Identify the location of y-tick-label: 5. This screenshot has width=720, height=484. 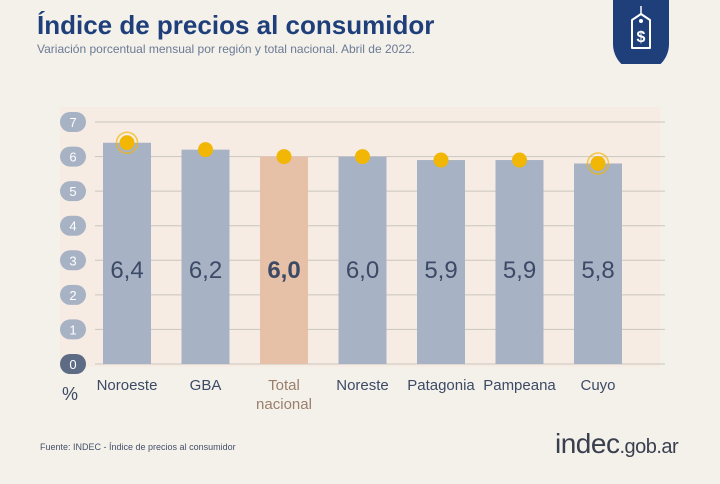
(72, 191).